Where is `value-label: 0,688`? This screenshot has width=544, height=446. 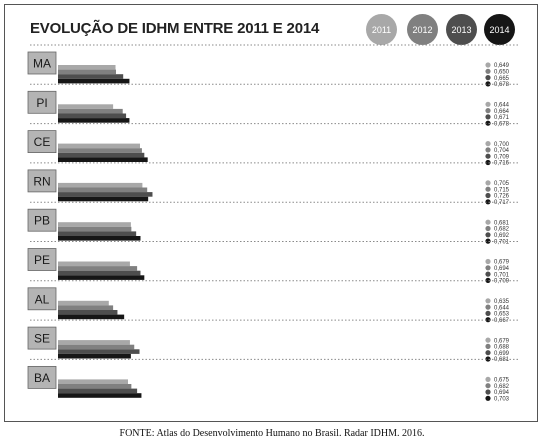 value-label: 0,688 is located at coordinates (502, 348).